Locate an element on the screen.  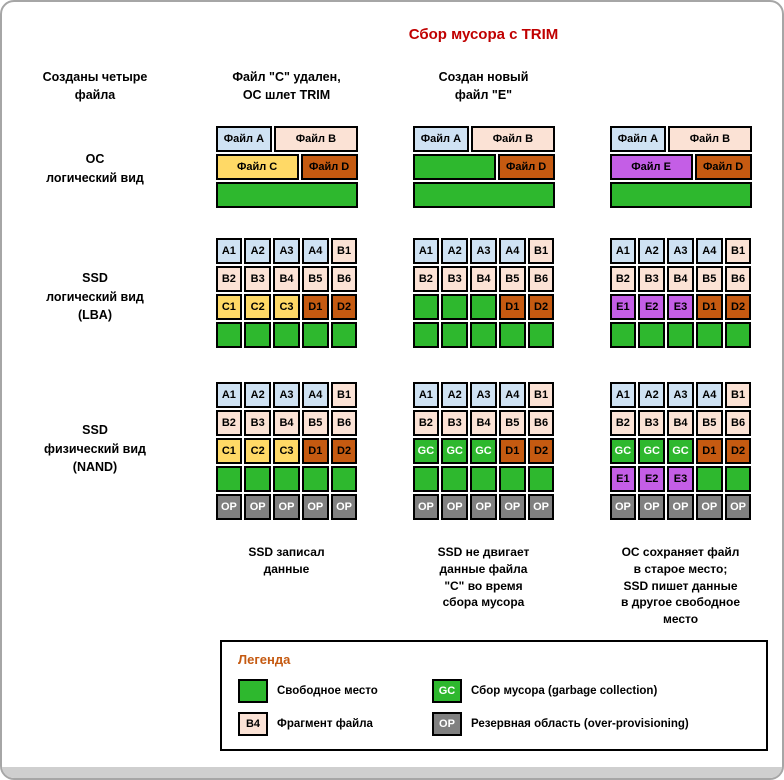
over-provisioning-swatch: OP is located at coordinates (447, 723).